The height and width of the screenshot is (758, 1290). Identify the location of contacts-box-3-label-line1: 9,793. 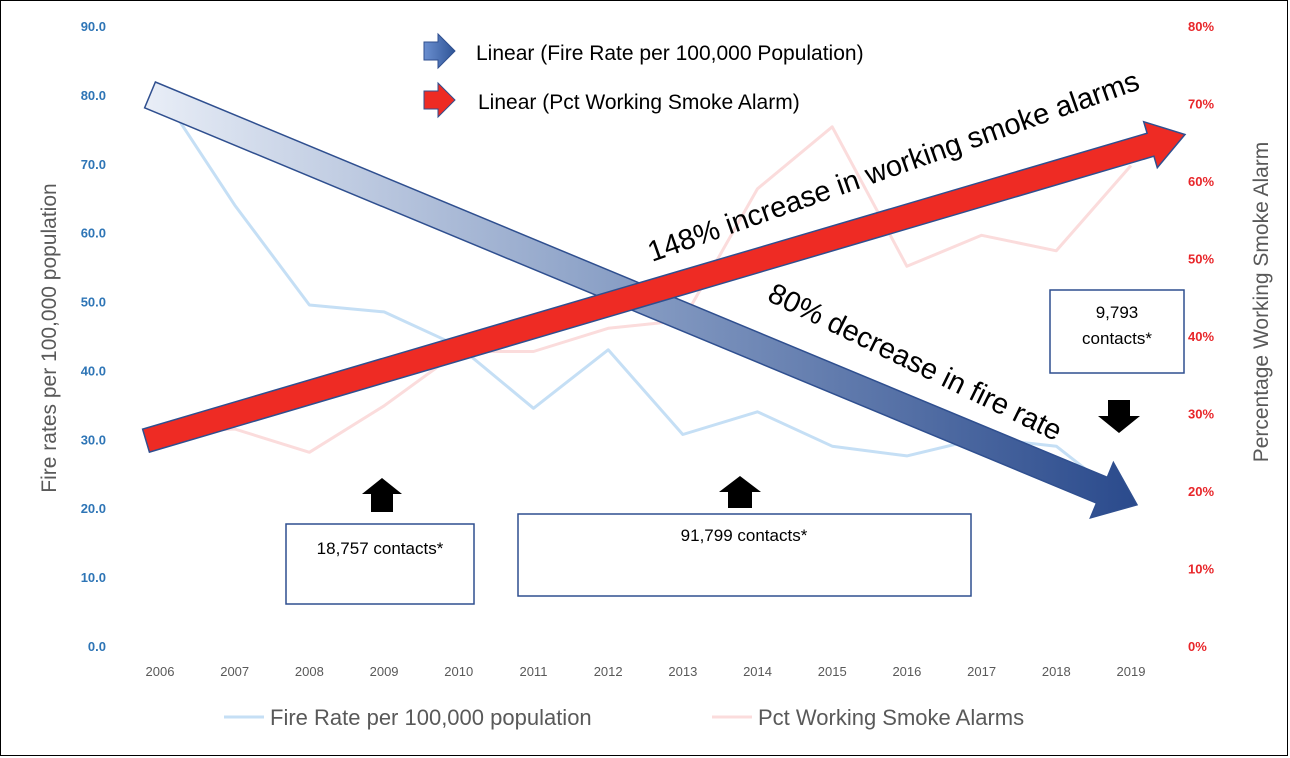
(1117, 312).